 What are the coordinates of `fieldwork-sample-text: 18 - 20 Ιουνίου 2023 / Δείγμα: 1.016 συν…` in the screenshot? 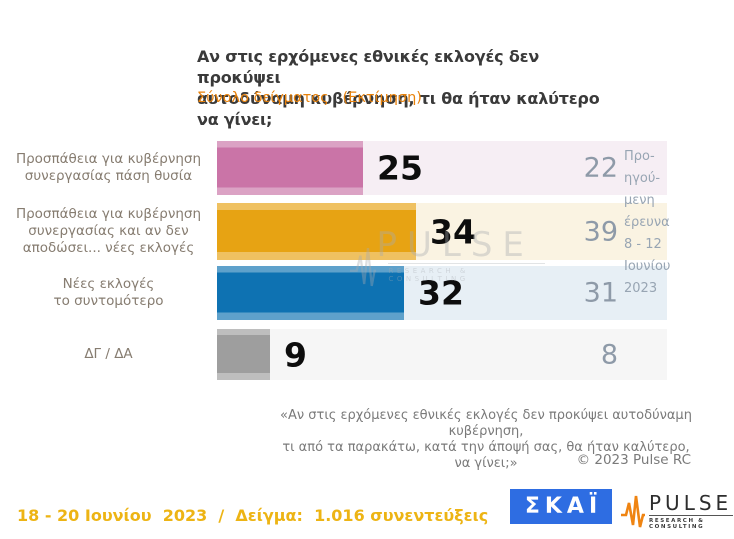 It's located at (253, 515).